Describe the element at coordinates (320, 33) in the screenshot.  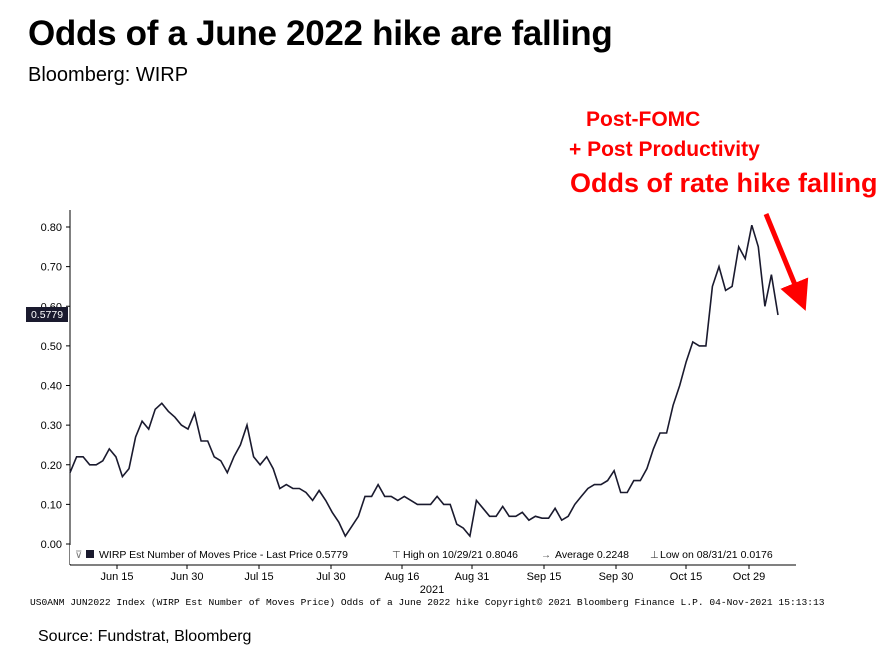
I see `chart-title: Odds of a June 2022 hike are falling` at that location.